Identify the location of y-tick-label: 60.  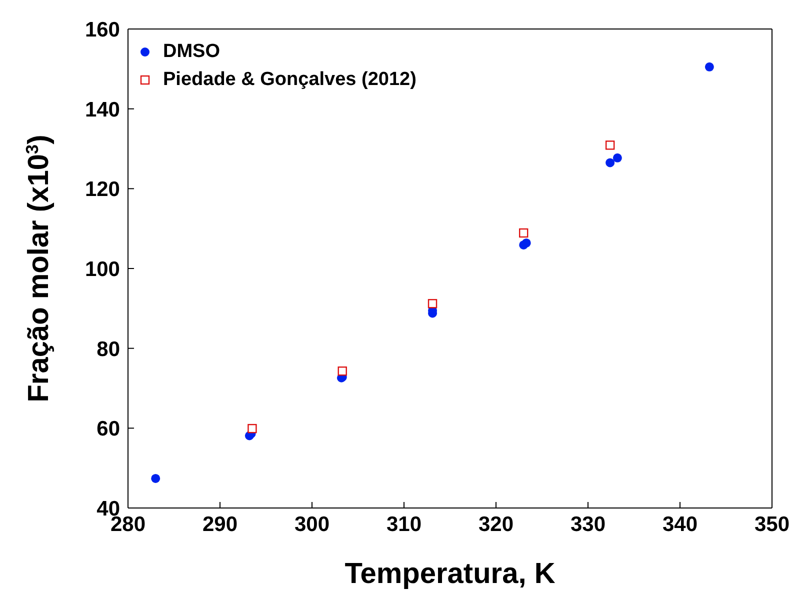
(108, 429).